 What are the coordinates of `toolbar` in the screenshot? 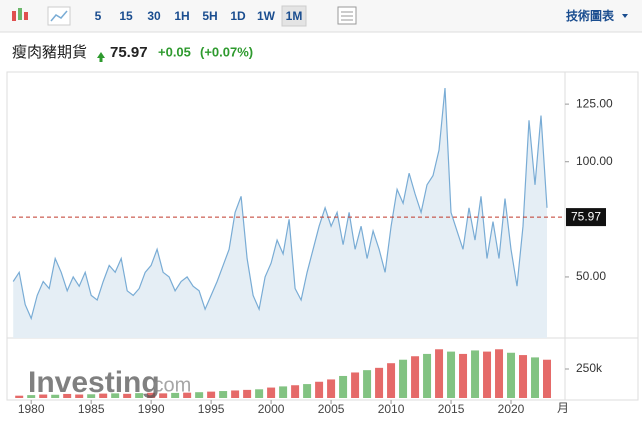 It's located at (321, 16).